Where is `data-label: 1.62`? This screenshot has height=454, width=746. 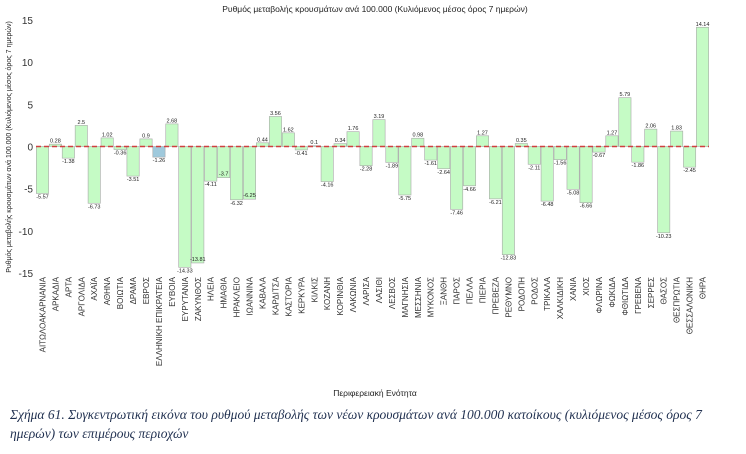
data-label: 1.62 is located at coordinates (288, 130).